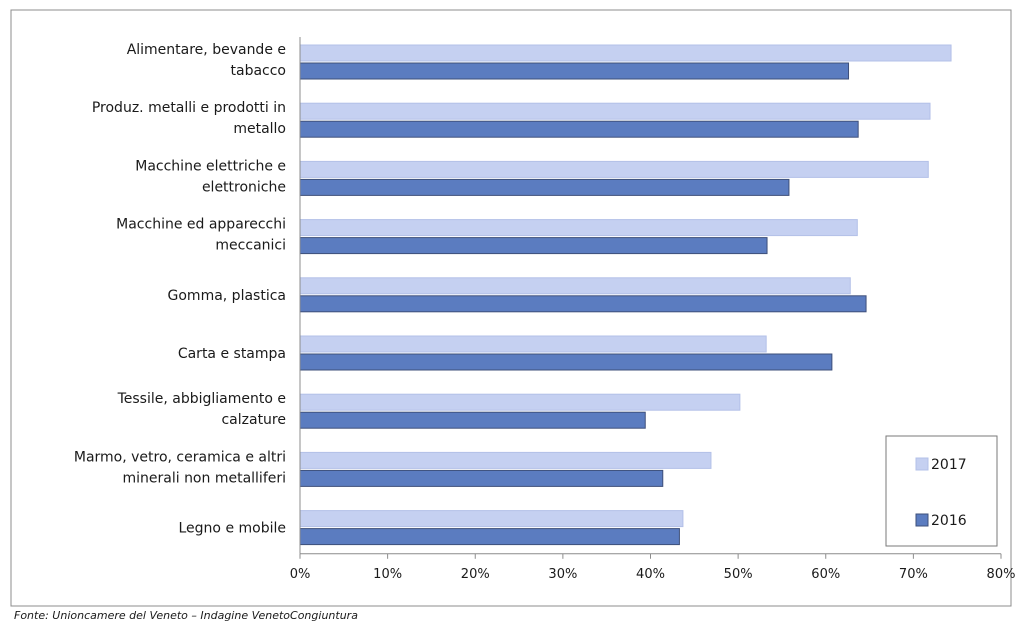 The image size is (1017, 626). Describe the element at coordinates (949, 465) in the screenshot. I see `legend-label-2017: 2017` at that location.